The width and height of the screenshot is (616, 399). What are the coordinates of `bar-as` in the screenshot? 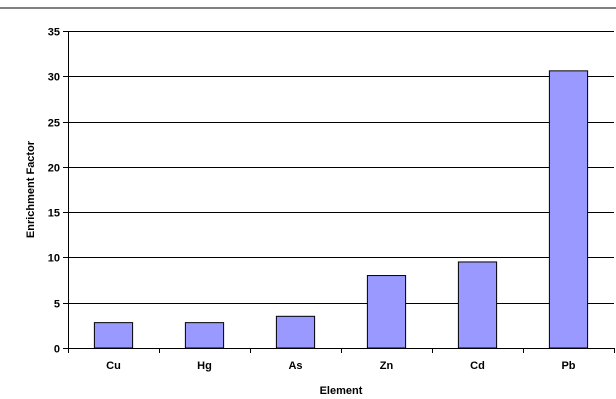 It's located at (295, 332).